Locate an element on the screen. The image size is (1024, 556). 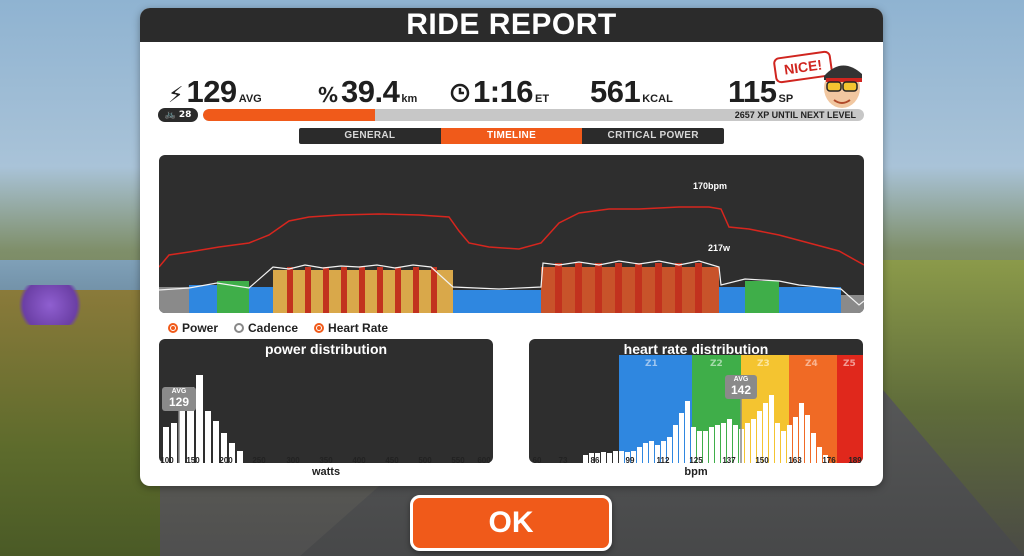
power-tick: 400 is located at coordinates (359, 460).